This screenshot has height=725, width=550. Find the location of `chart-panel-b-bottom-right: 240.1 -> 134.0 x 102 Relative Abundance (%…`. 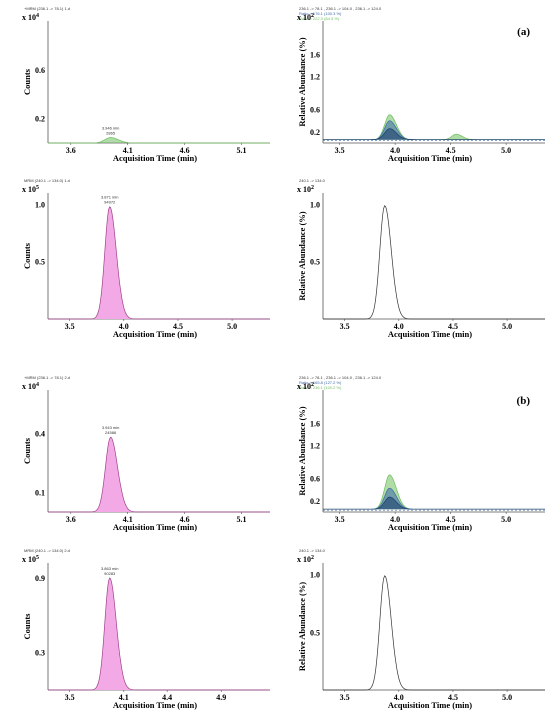

chart-panel-b-bottom-right: 240.1 -> 134.0 x 102 Relative Abundance (%… is located at coordinates (421, 629).